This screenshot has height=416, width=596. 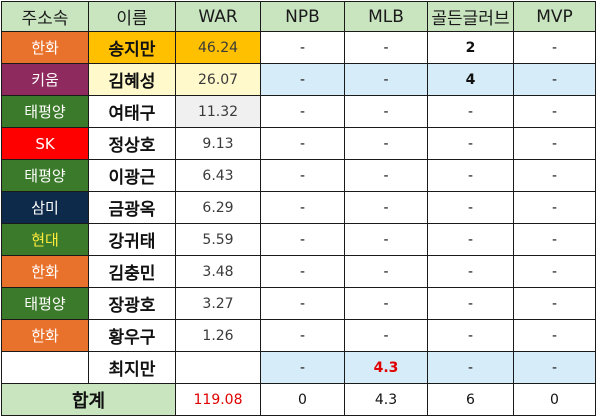 What do you see at coordinates (45, 79) in the screenshot?
I see `team-cell: 키움` at bounding box center [45, 79].